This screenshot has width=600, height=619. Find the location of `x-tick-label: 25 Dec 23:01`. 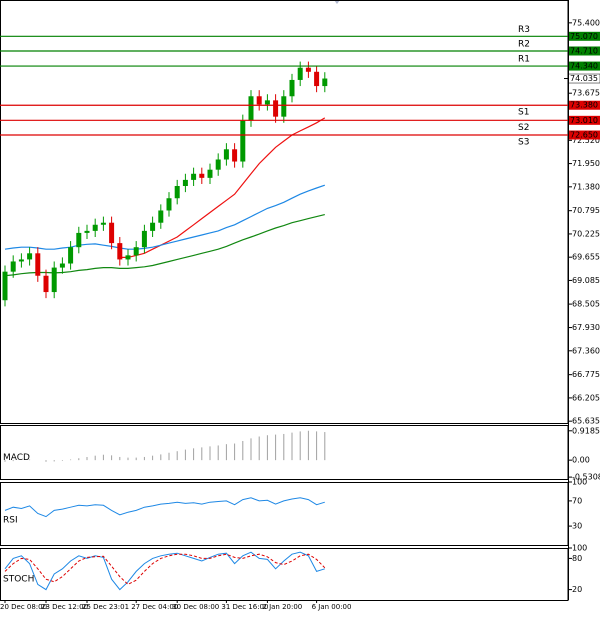

x-tick-label: 25 Dec 23:01 is located at coordinates (105, 607).